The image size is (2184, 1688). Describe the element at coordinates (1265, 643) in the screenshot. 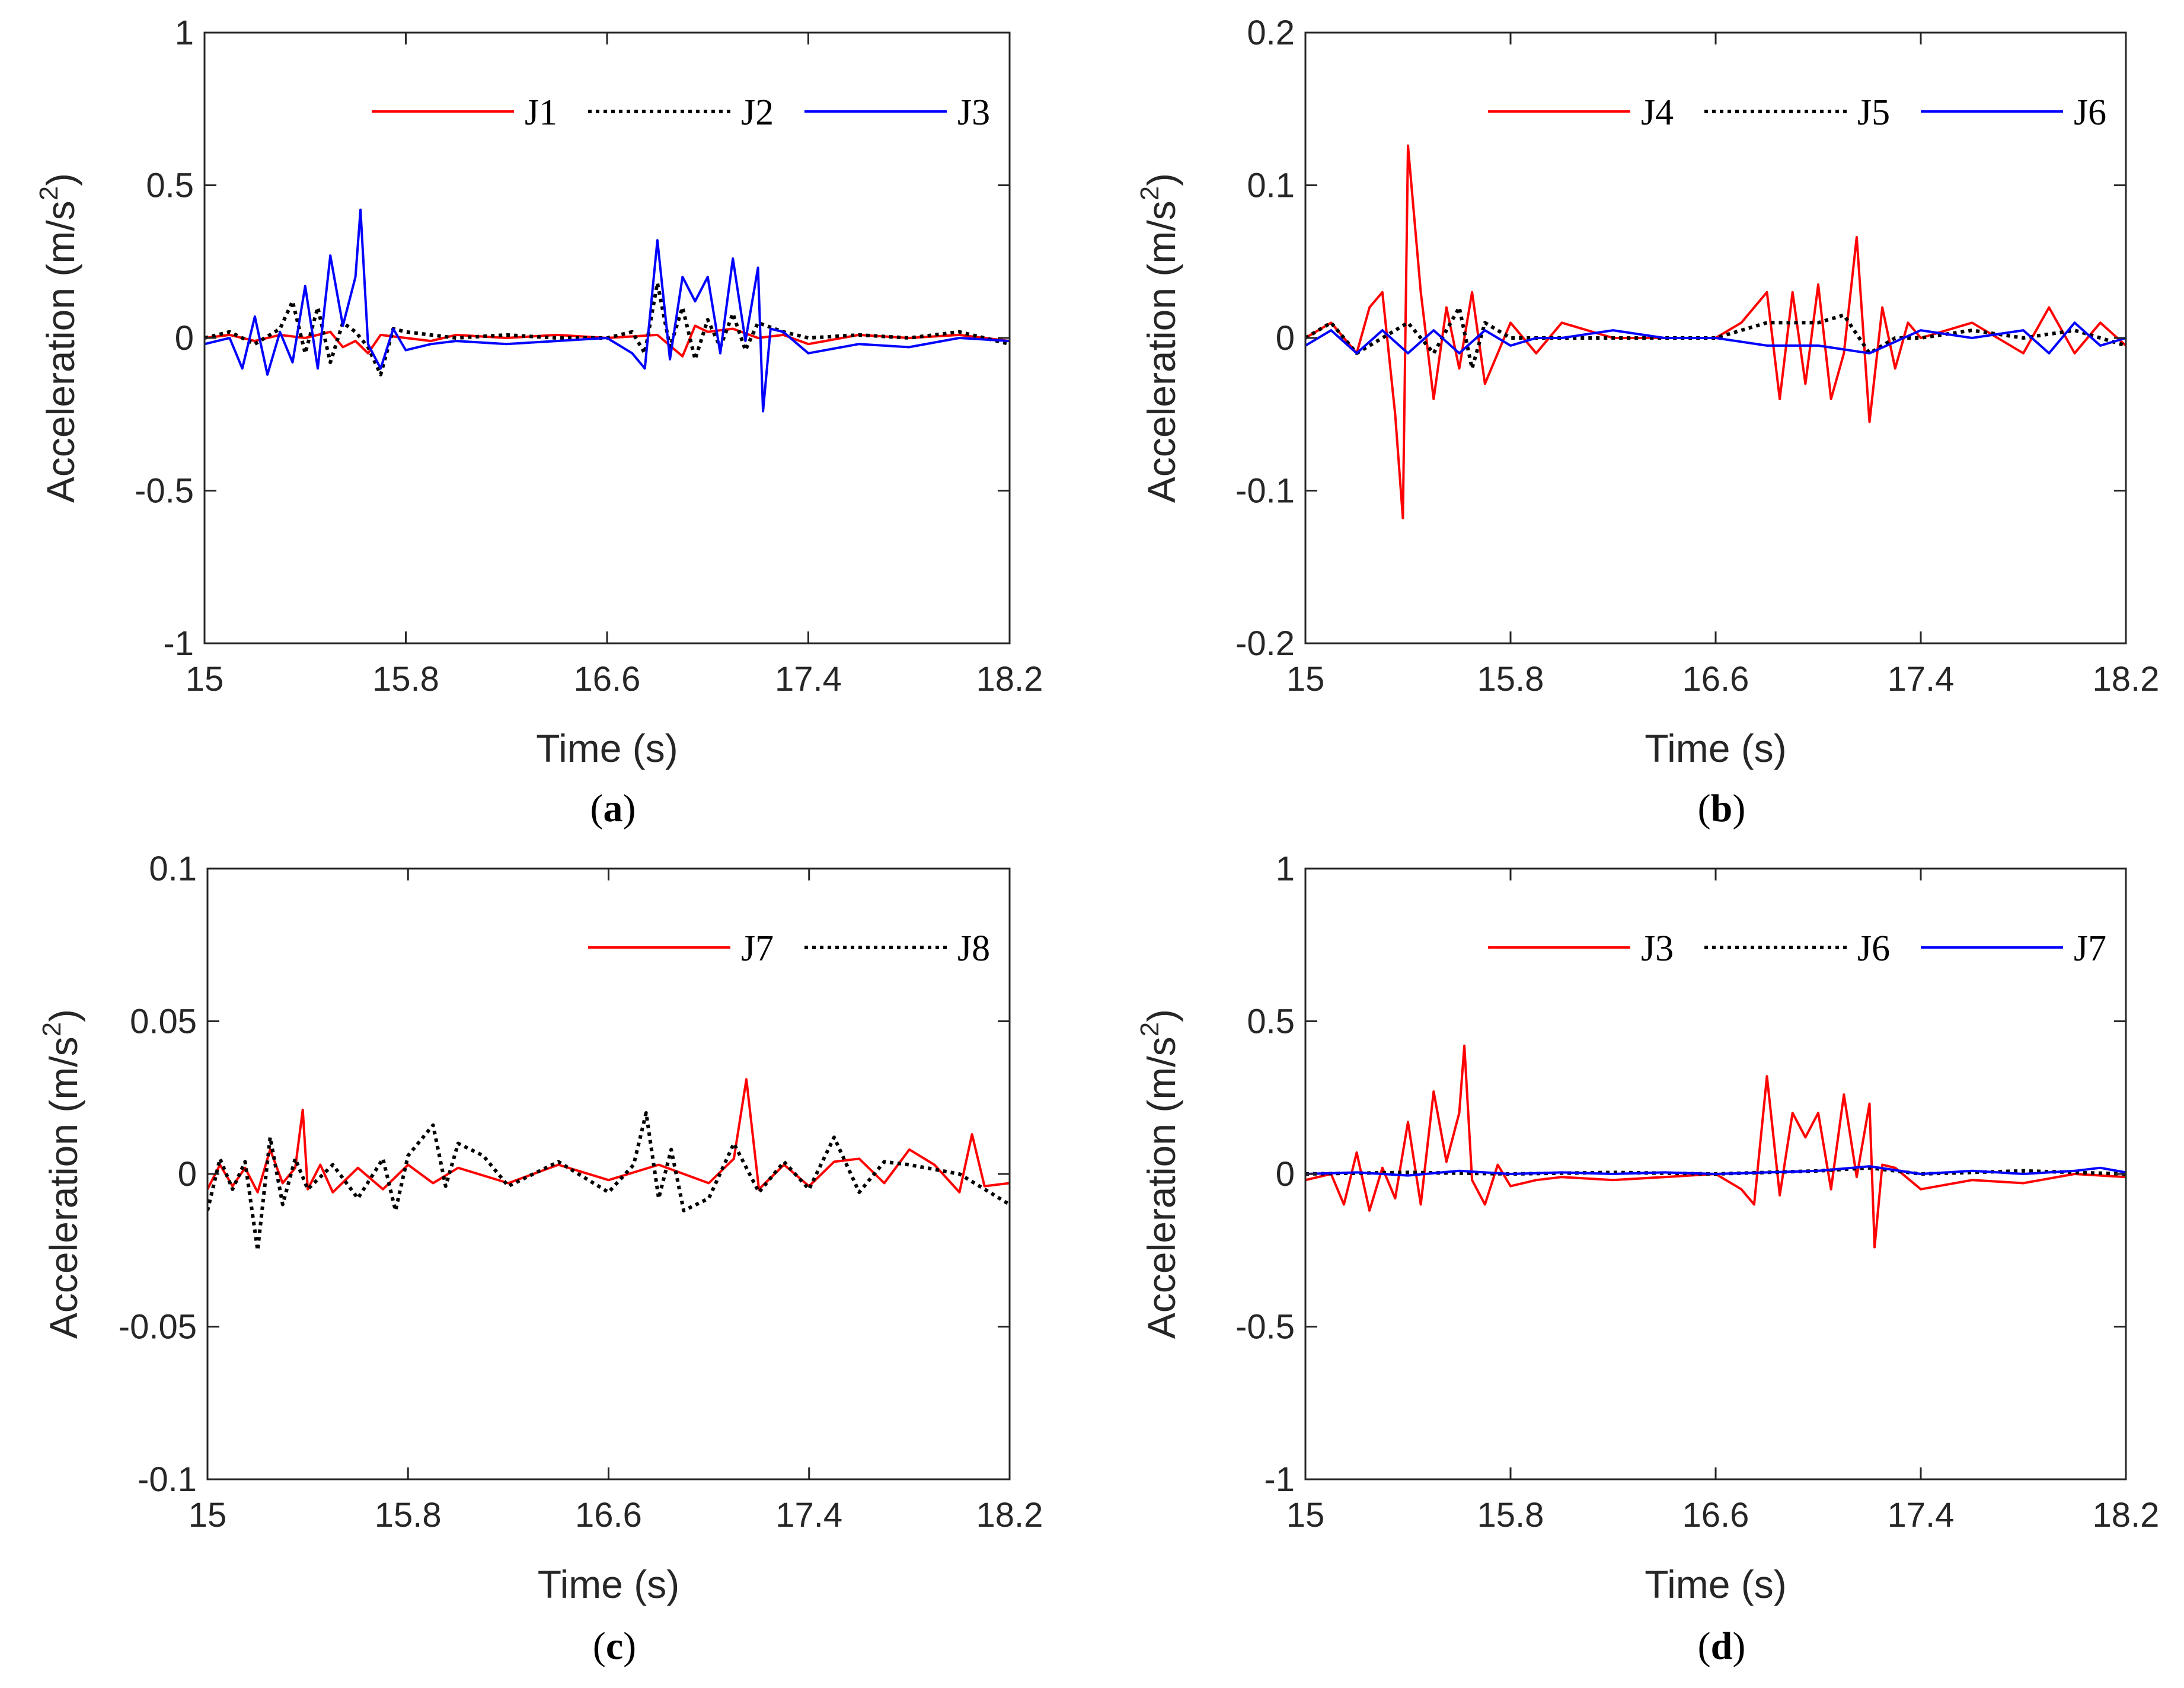

I see `y-tick-label: -0.2` at that location.